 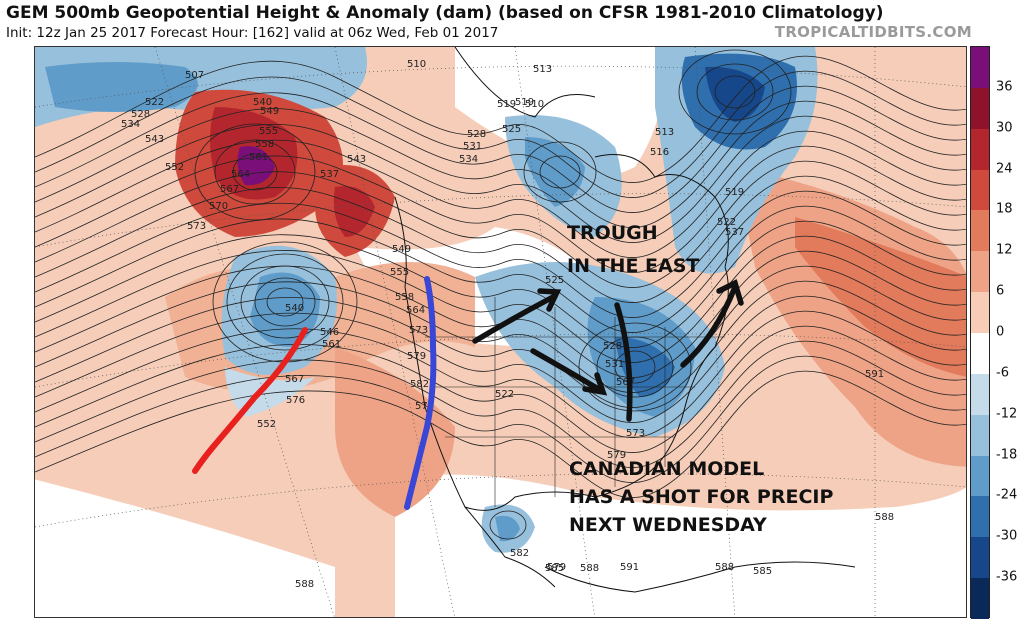 I want to click on contour-label: 543, so click(x=356, y=159).